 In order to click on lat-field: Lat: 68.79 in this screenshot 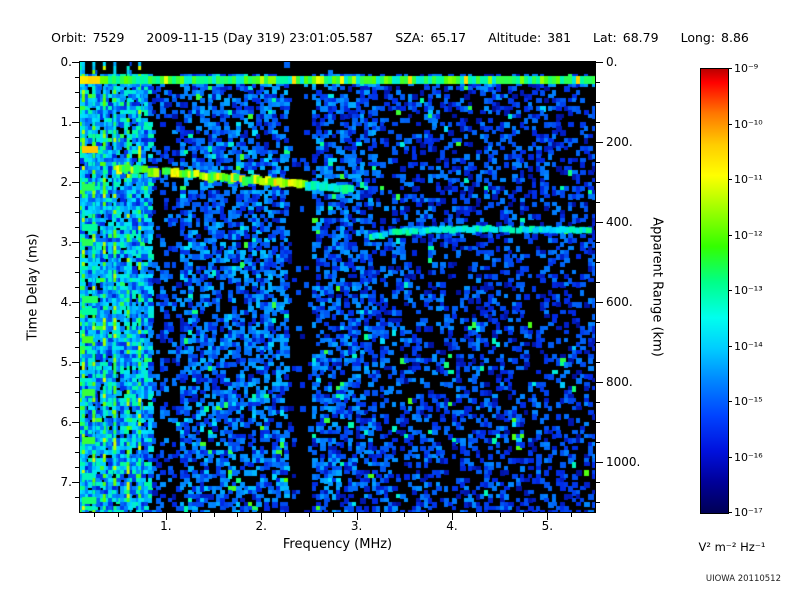, I will do `click(626, 37)`.